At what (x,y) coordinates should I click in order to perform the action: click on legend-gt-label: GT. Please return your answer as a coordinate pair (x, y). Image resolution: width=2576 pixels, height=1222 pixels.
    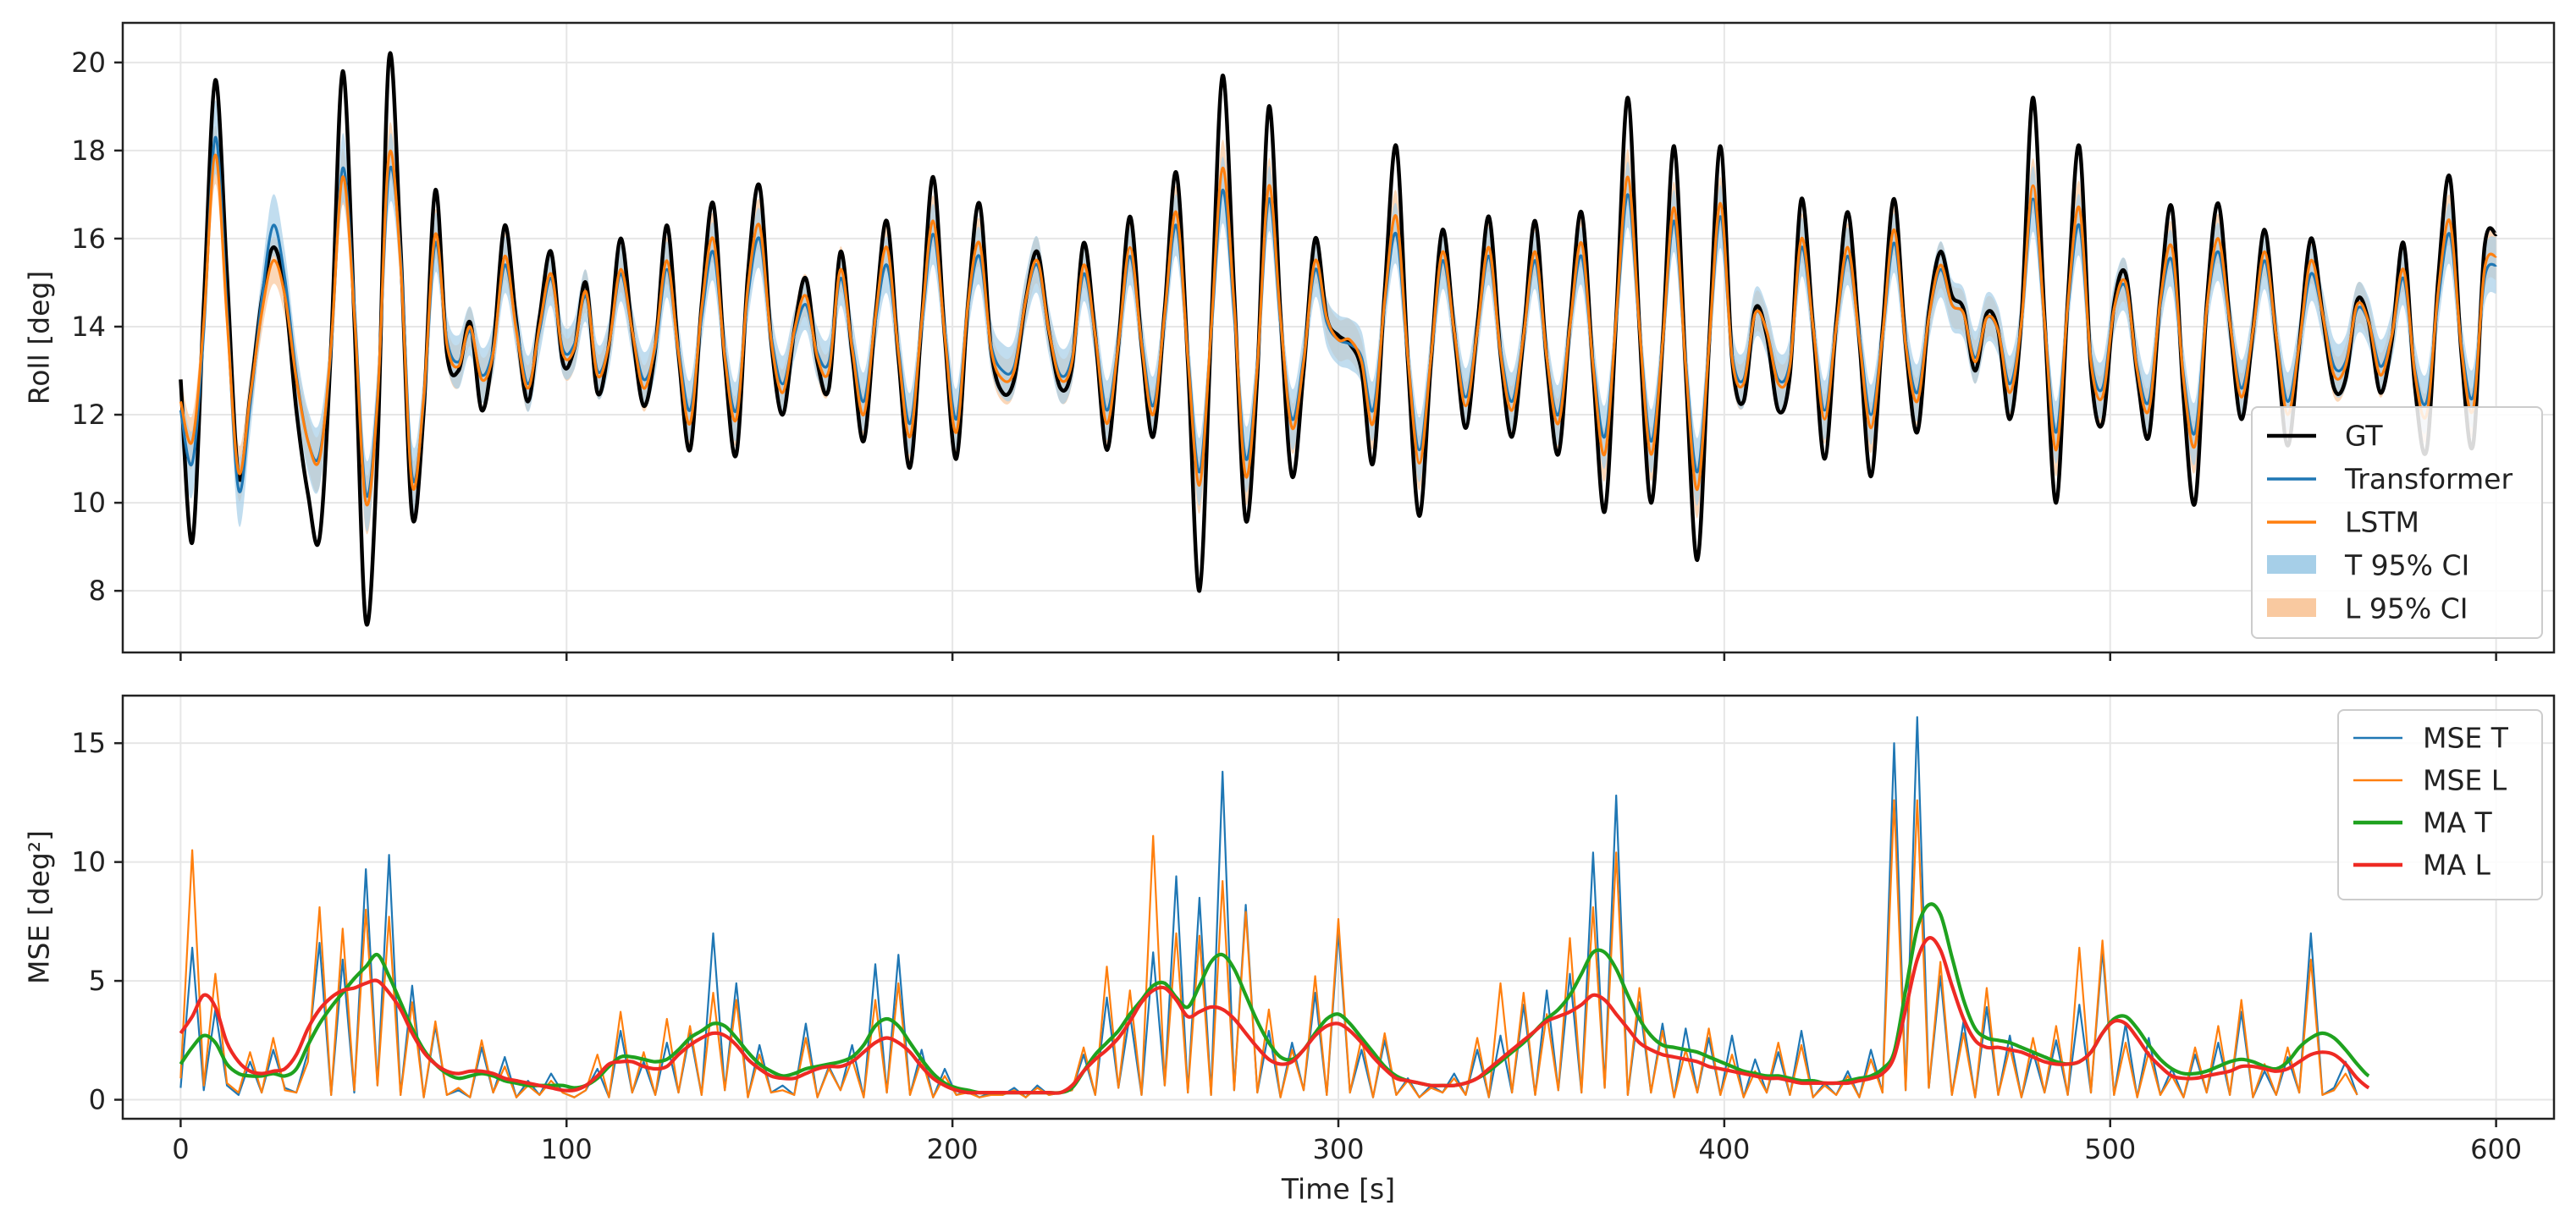
    Looking at the image, I should click on (2364, 436).